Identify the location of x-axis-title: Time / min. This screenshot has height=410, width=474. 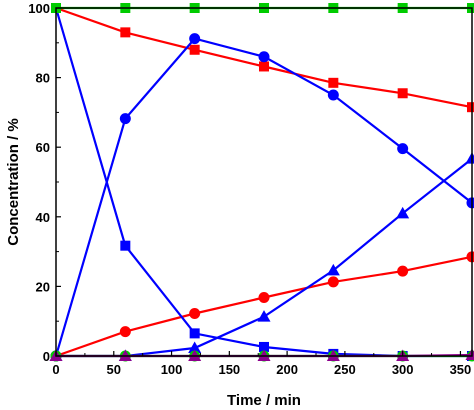
(264, 400).